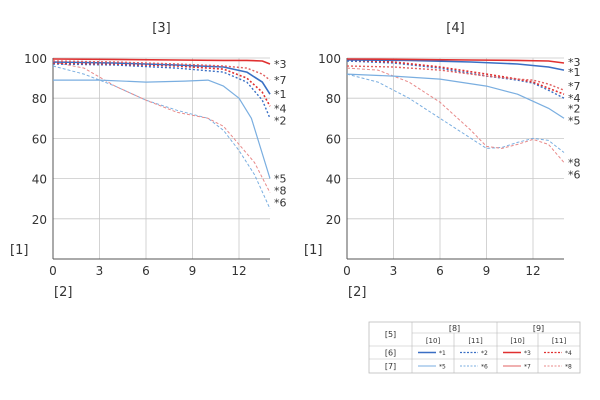  I want to click on legend-row-label: [6], so click(390, 353).